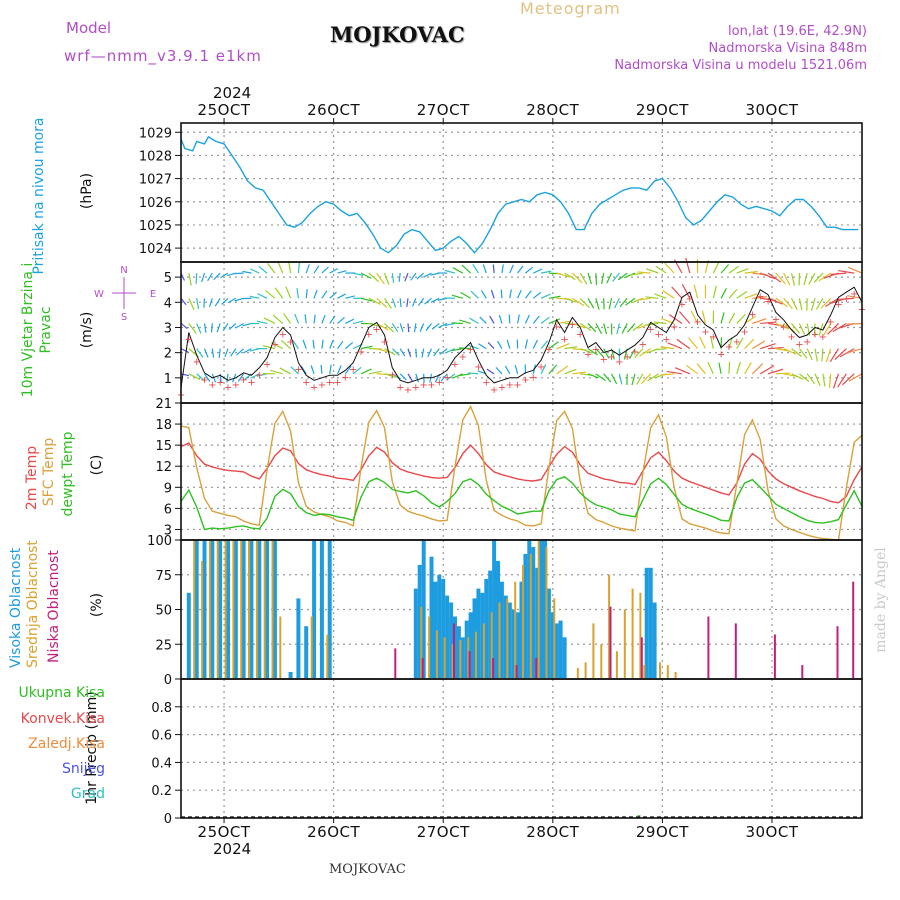 The height and width of the screenshot is (900, 900). I want to click on x-tick-label-top: 26OCT, so click(333, 110).